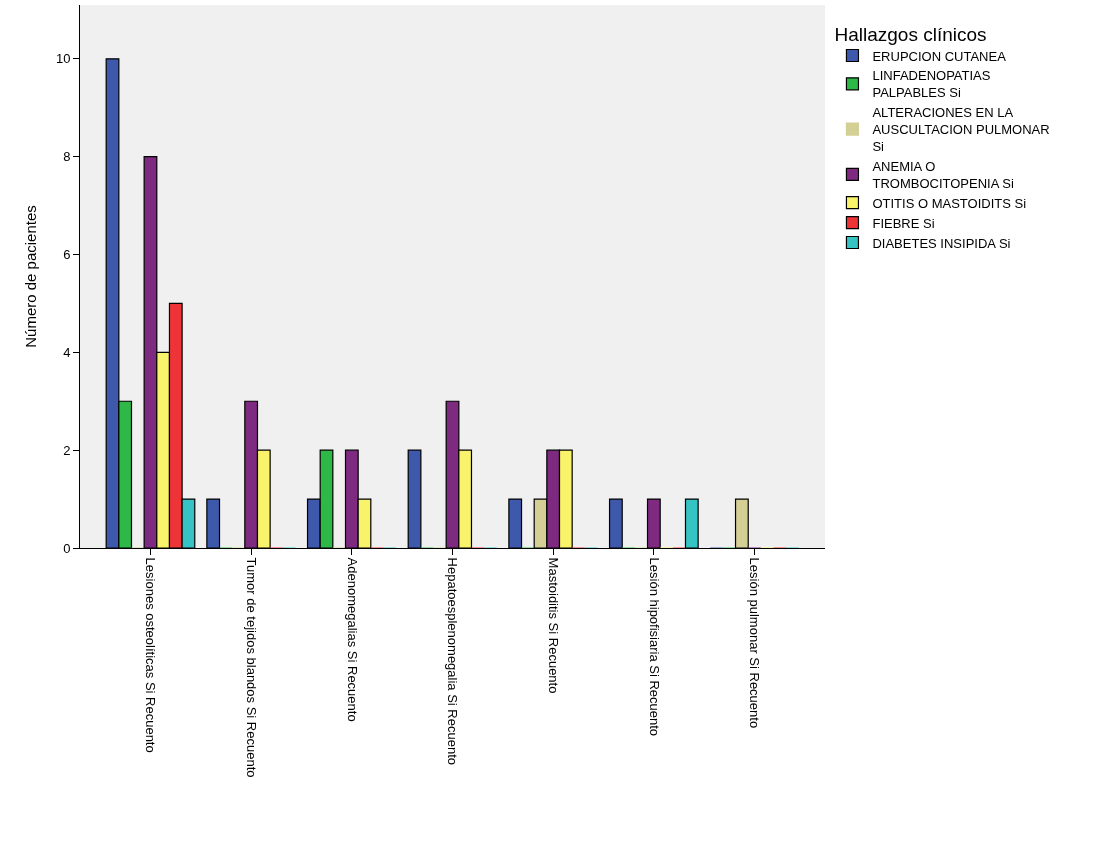 This screenshot has width=1110, height=848. What do you see at coordinates (67, 548) in the screenshot?
I see `y-tick-label: 0` at bounding box center [67, 548].